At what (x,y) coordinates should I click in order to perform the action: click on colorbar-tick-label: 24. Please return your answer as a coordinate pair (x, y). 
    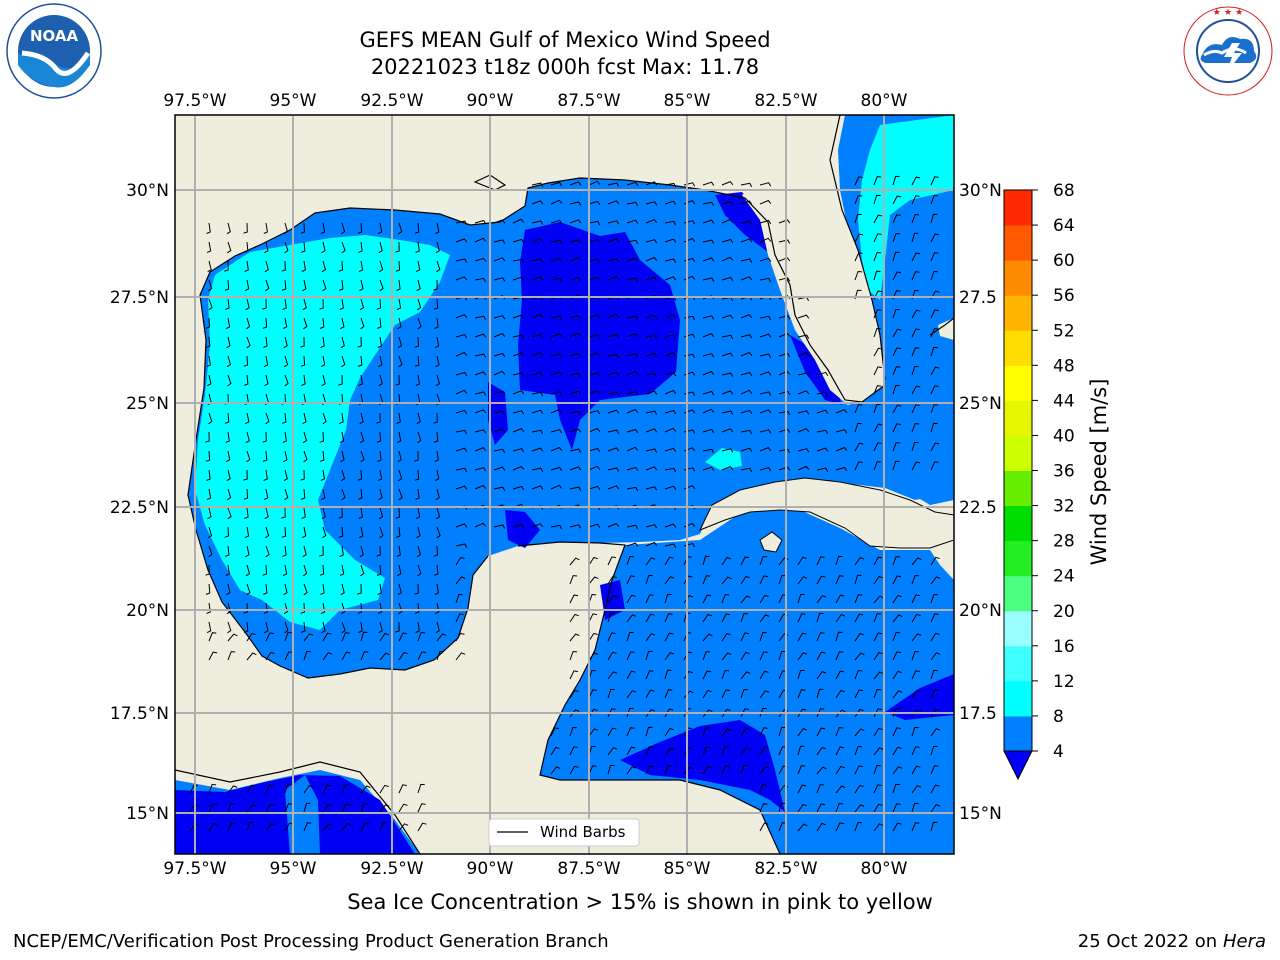
    Looking at the image, I should click on (1064, 577).